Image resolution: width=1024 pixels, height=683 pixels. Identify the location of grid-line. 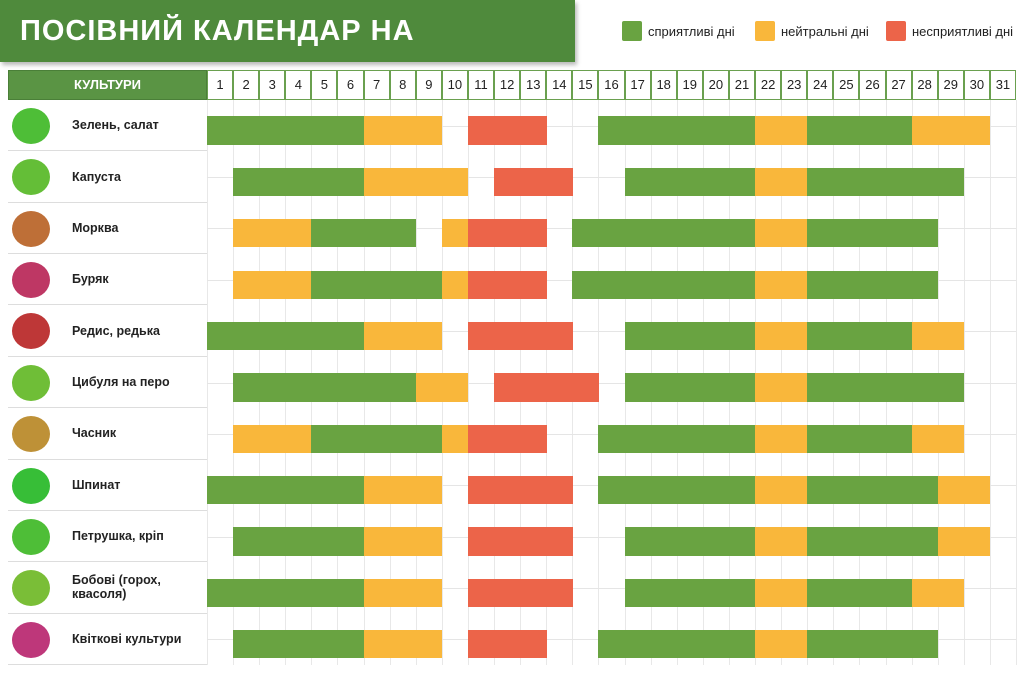
(611, 588).